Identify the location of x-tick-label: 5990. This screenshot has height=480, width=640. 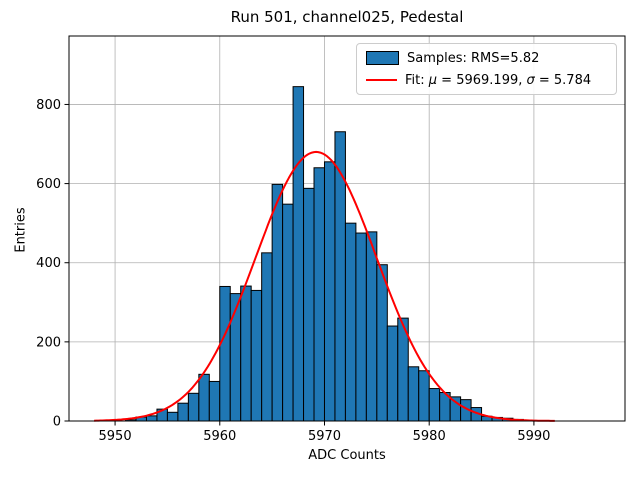
(533, 436).